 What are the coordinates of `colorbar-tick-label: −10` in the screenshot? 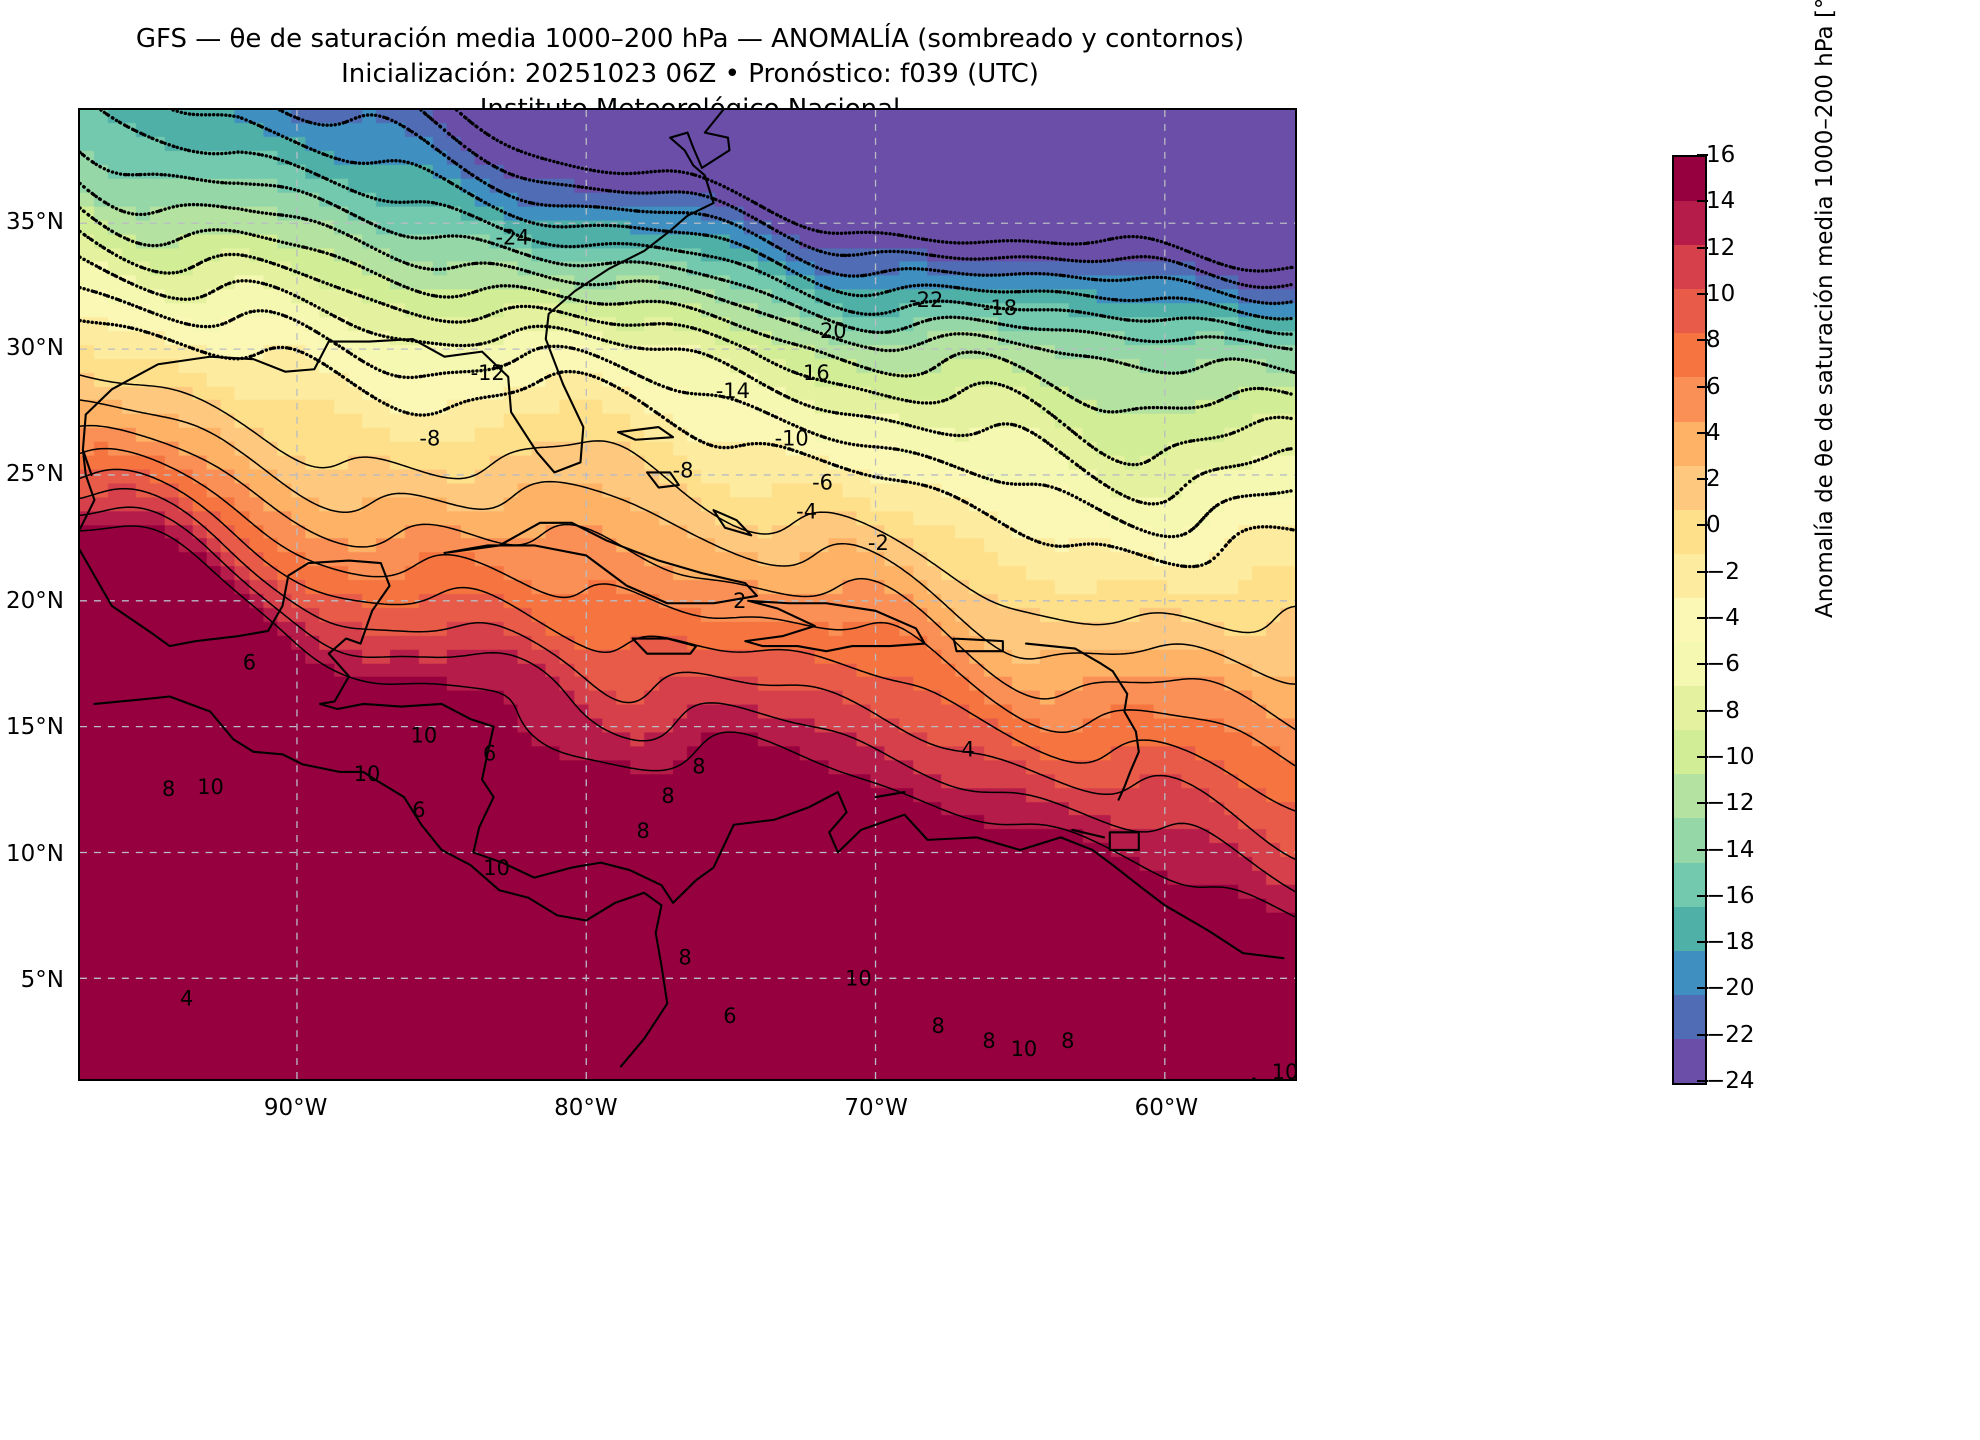 It's located at (1730, 756).